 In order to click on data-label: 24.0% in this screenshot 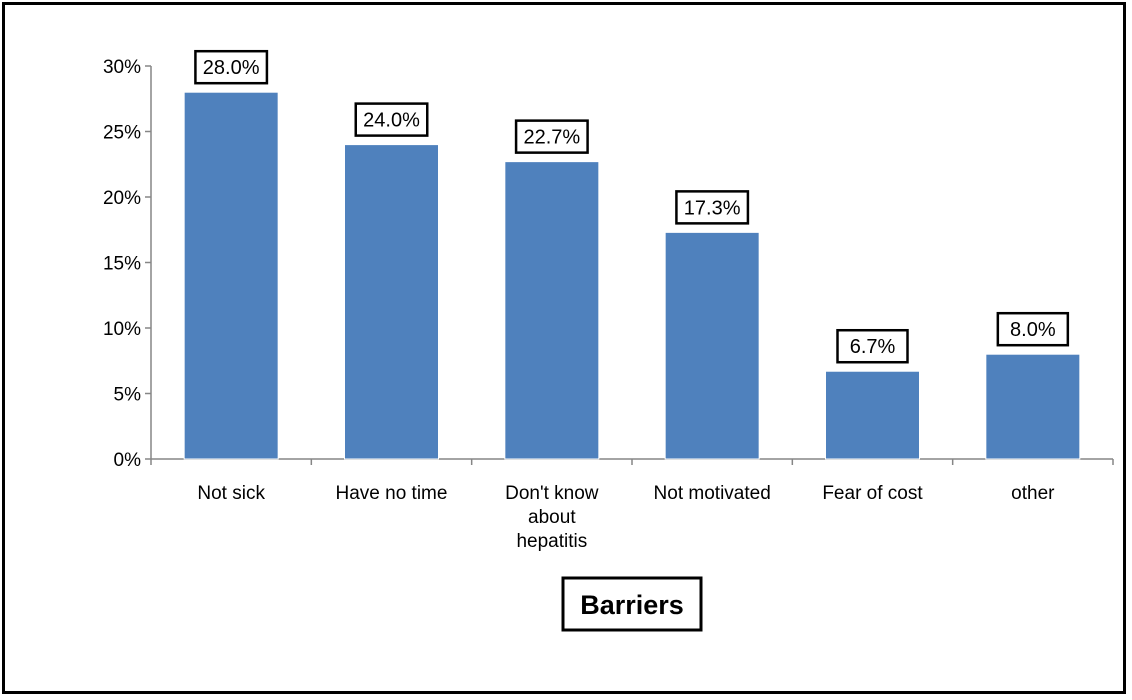, I will do `click(391, 121)`.